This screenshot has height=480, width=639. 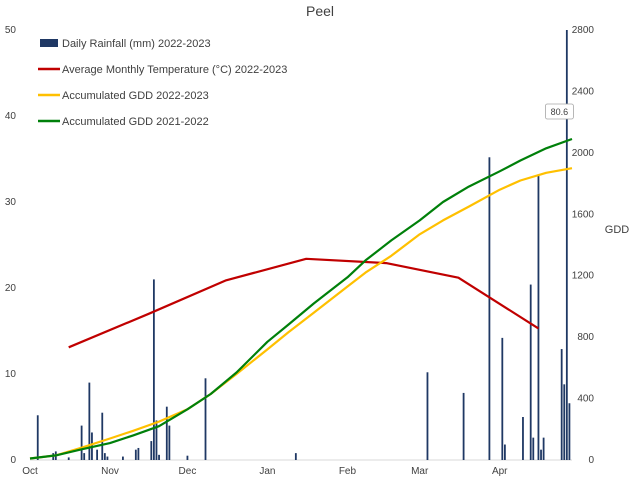 What do you see at coordinates (583, 91) in the screenshot?
I see `right-tick-label: 2400` at bounding box center [583, 91].